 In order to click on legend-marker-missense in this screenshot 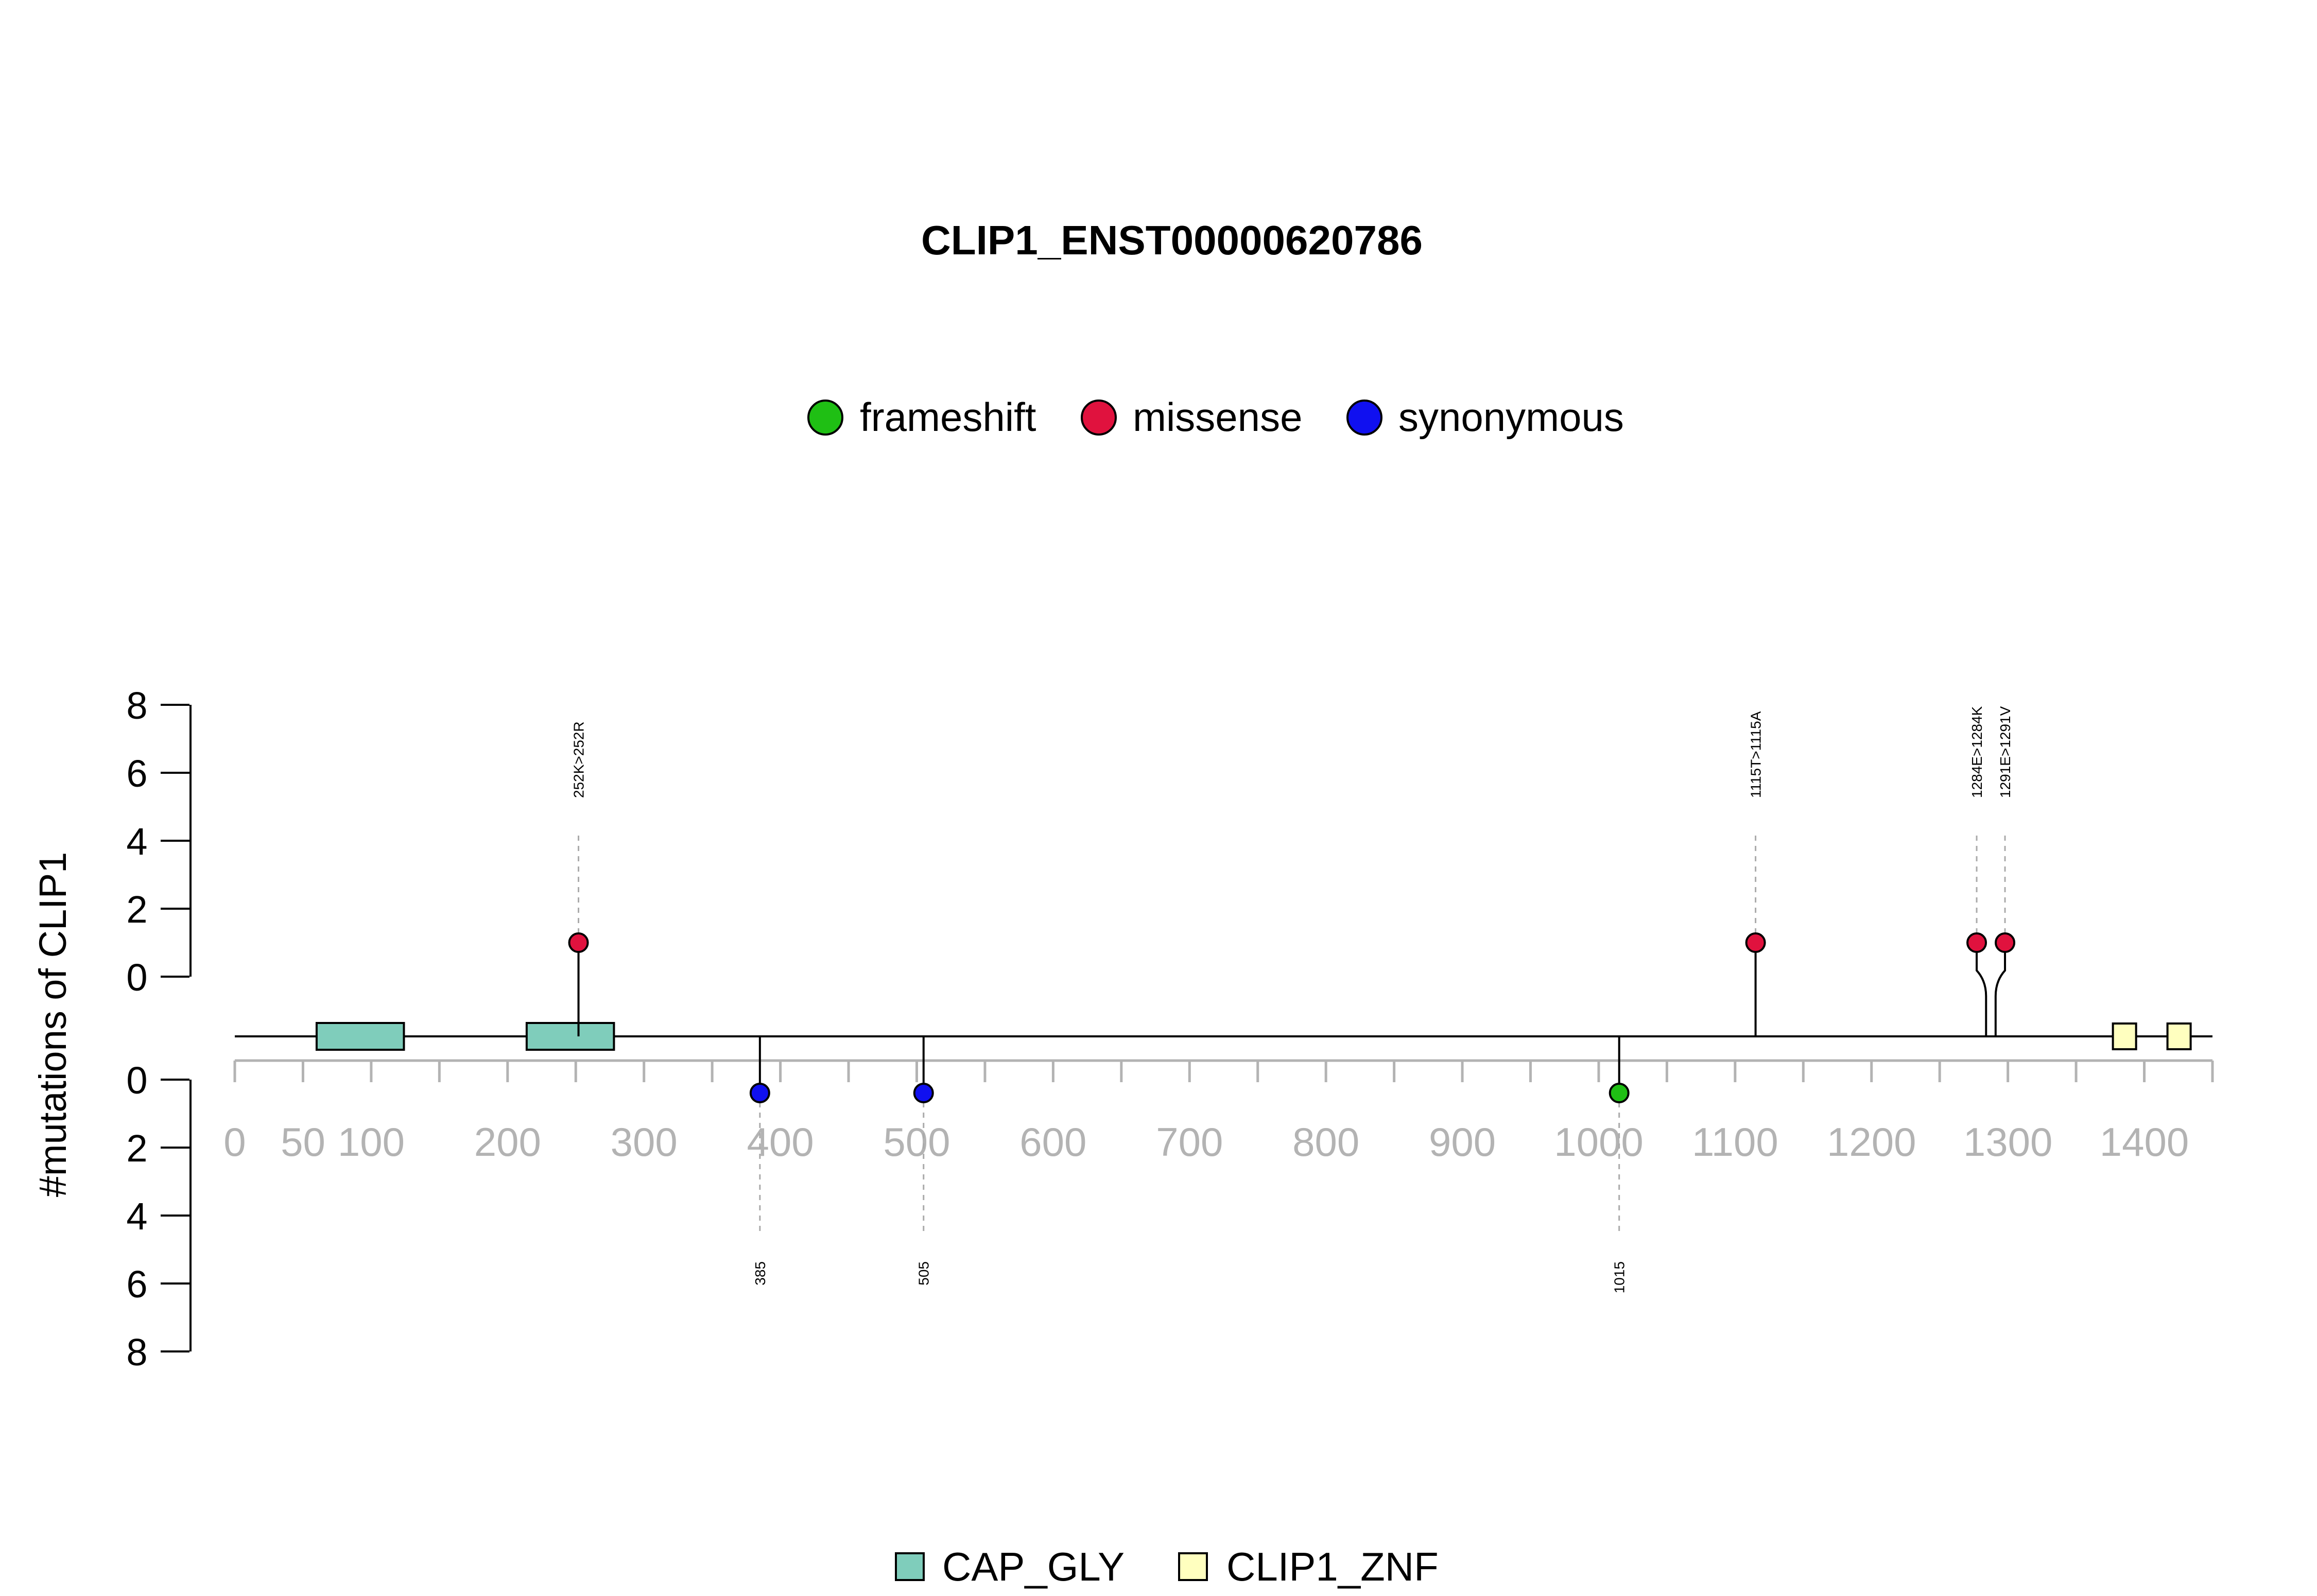, I will do `click(1099, 418)`.